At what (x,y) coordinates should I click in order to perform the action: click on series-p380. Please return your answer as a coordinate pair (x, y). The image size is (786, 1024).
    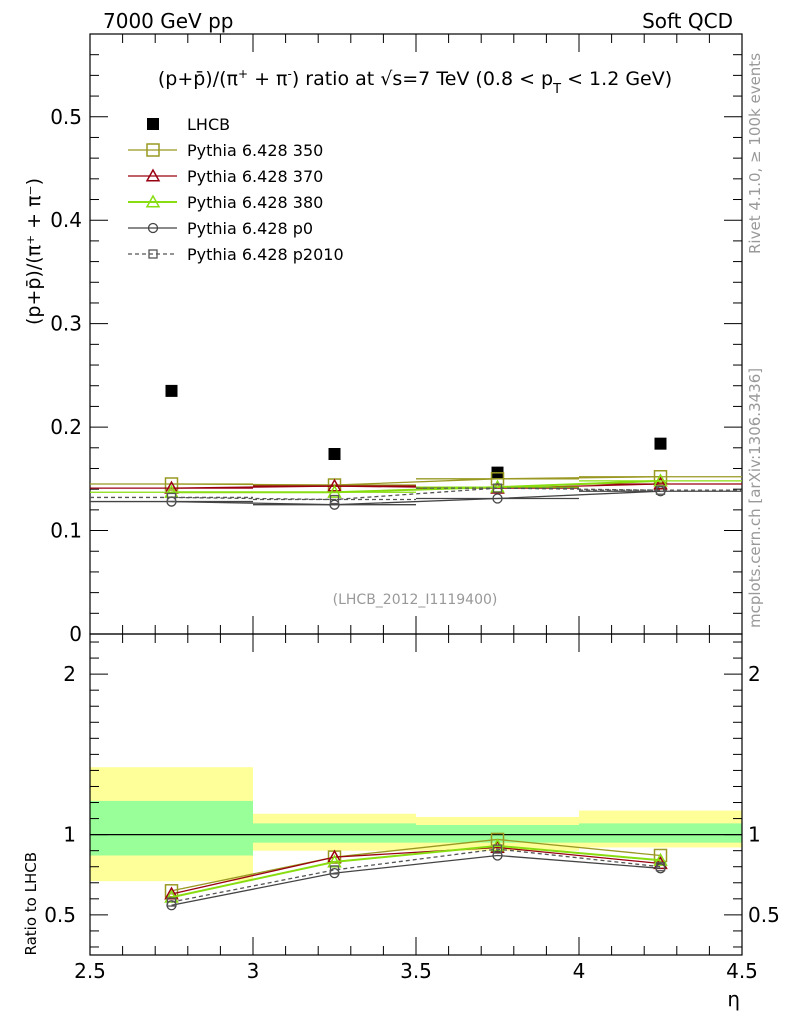
    Looking at the image, I should click on (416, 485).